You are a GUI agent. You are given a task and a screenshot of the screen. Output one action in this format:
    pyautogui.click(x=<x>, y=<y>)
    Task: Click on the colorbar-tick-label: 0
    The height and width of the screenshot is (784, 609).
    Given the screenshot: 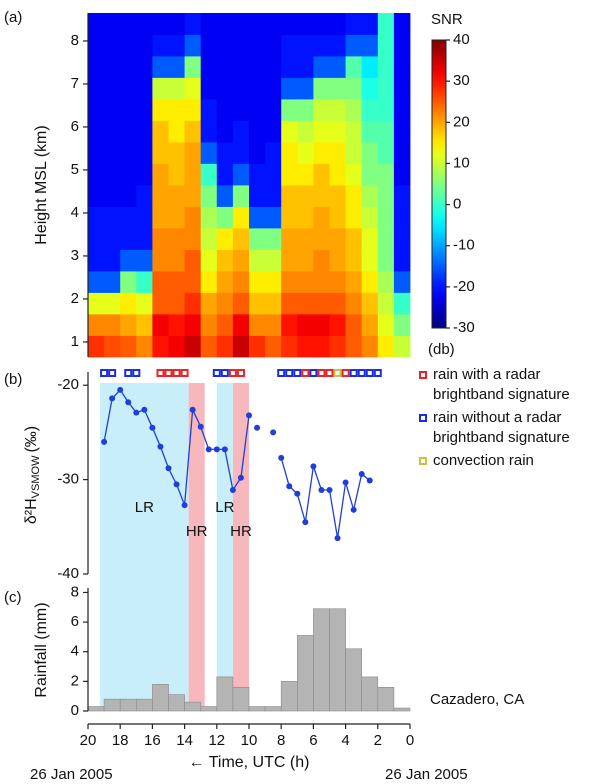 What is the action you would take?
    pyautogui.click(x=457, y=204)
    